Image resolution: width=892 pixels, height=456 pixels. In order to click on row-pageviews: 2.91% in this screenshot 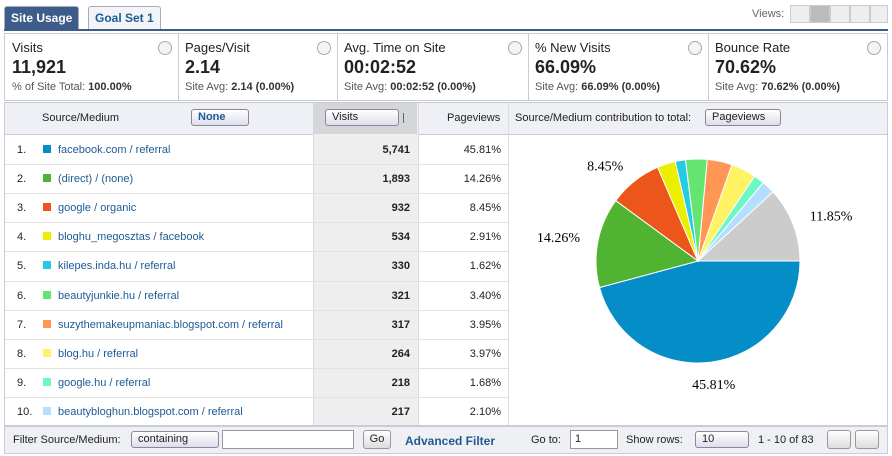, I will do `click(485, 237)`.